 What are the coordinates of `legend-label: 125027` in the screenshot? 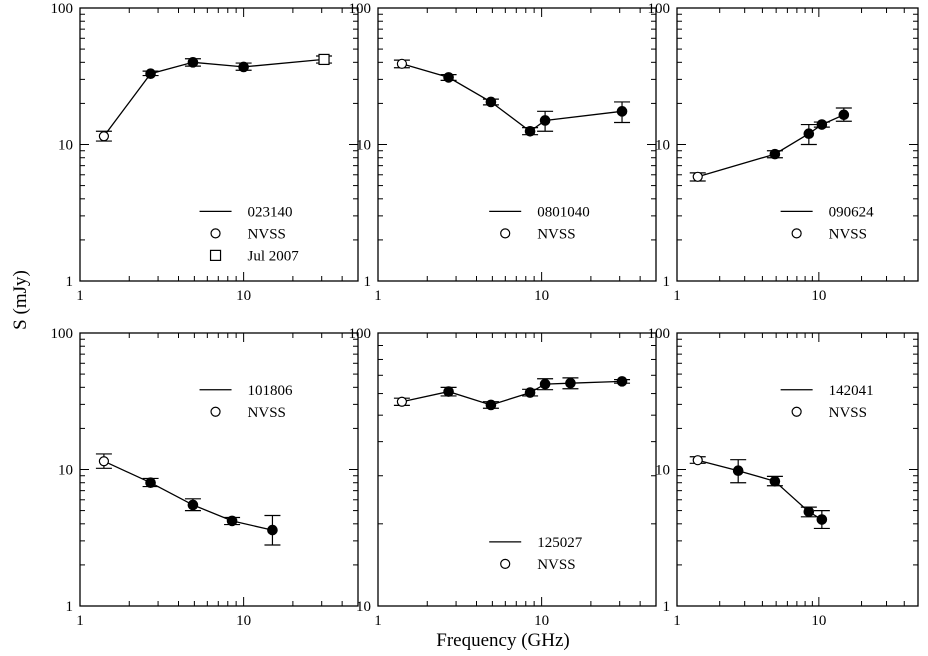 It's located at (560, 543).